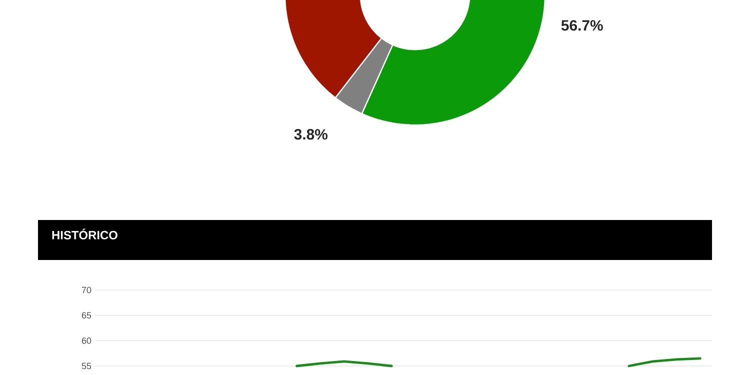  I want to click on chart-title: HISTÓRICO, so click(85, 234).